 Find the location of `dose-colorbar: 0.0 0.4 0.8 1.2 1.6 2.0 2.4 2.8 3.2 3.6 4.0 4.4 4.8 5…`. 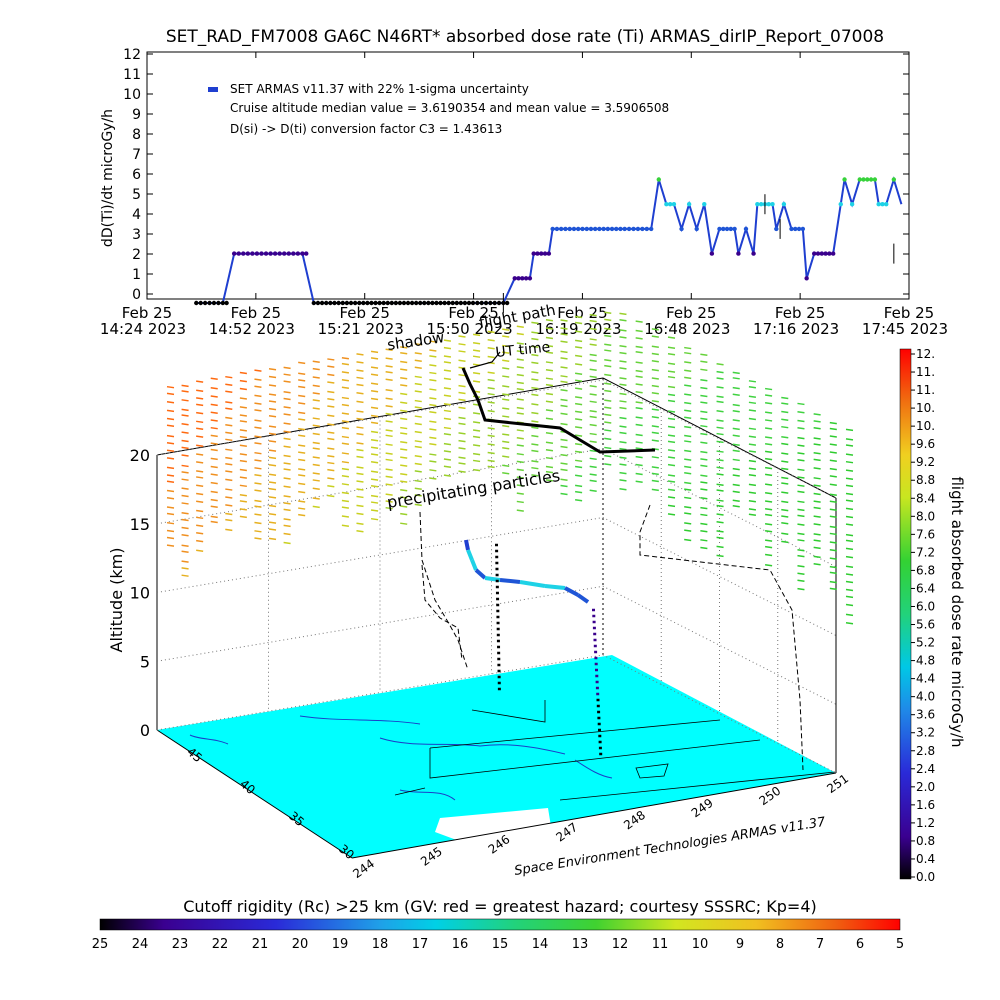

dose-colorbar: 0.0 0.4 0.8 1.2 1.6 2.0 2.4 2.8 3.2 3.6 4.0 4.4 4.8 5… is located at coordinates (932, 615).